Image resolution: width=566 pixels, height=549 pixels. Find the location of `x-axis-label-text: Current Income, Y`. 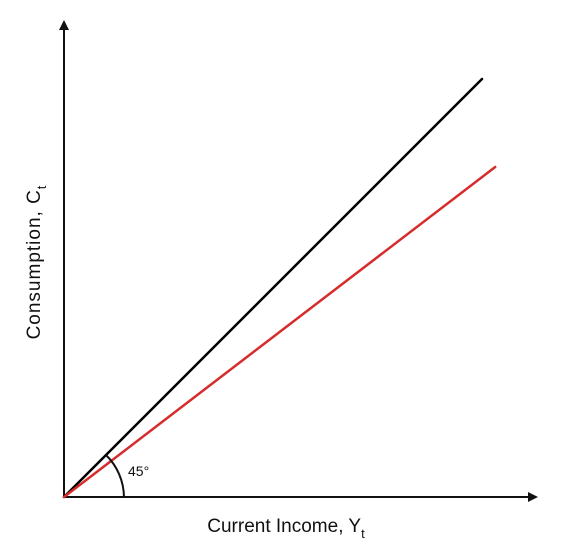

x-axis-label-text: Current Income, Y is located at coordinates (284, 526).